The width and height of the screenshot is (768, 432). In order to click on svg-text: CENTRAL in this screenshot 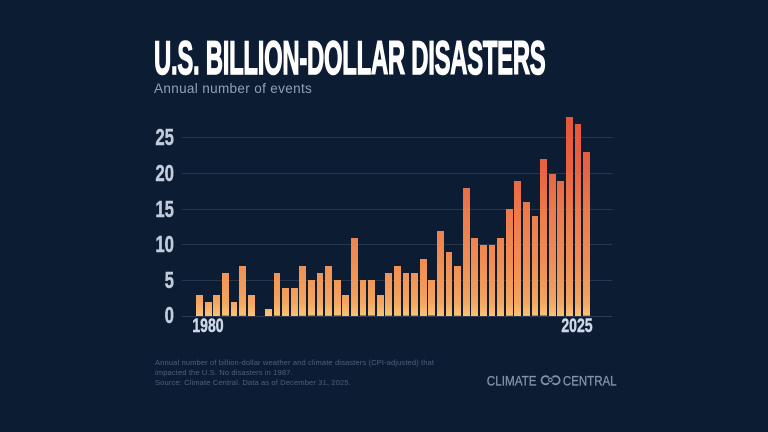, I will do `click(590, 382)`.